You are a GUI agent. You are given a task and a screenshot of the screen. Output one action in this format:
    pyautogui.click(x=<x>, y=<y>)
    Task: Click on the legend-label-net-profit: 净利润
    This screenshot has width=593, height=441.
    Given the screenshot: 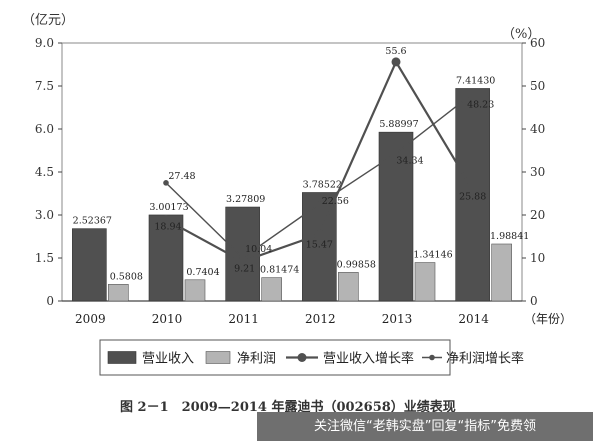 What is the action you would take?
    pyautogui.click(x=256, y=359)
    